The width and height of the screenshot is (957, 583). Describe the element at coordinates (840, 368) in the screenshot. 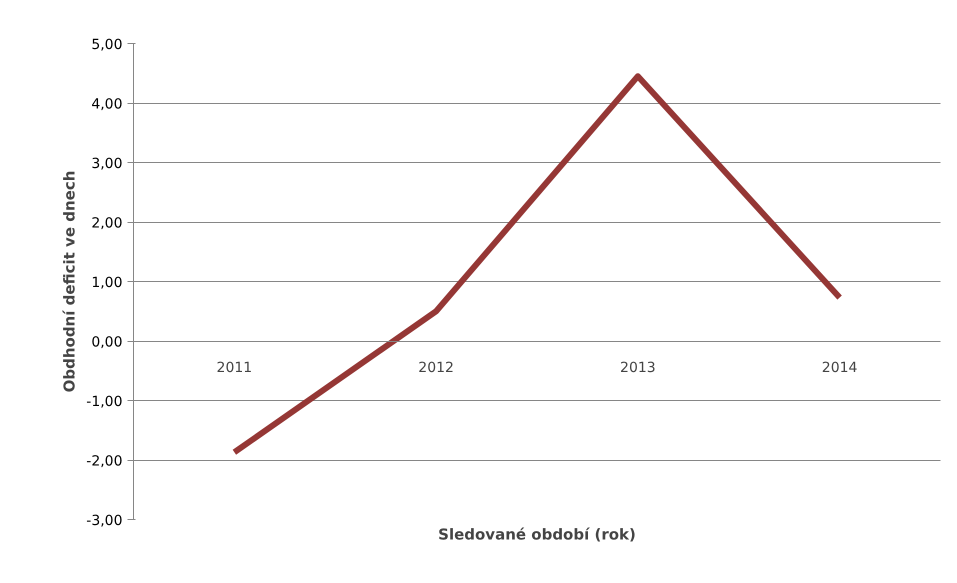

I see `x-tick-label: 2014` at that location.